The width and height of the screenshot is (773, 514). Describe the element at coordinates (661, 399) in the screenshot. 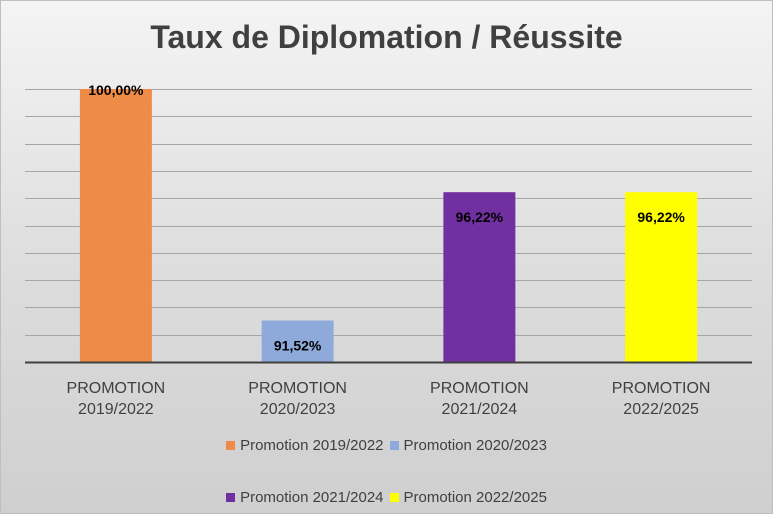

I see `category-label-4: PROMOTION 2022/2025` at that location.